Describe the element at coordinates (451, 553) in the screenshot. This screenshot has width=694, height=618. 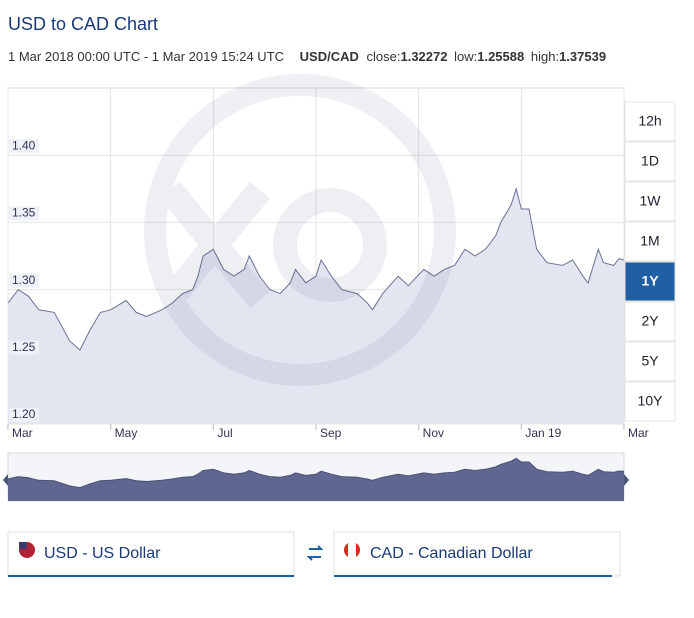
I see `to-currency: CAD - Canadian Dollar` at that location.